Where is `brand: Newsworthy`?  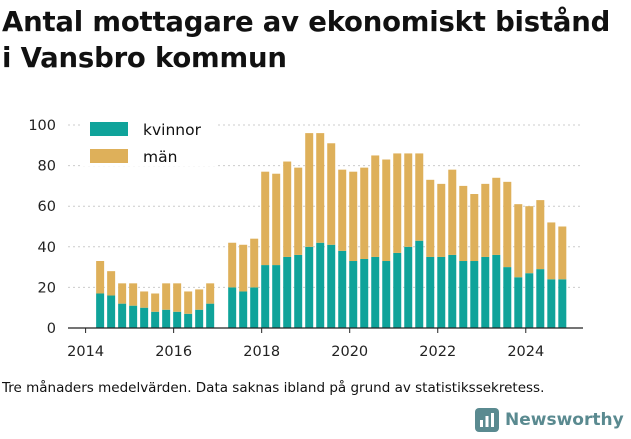 brand: Newsworthy is located at coordinates (549, 420).